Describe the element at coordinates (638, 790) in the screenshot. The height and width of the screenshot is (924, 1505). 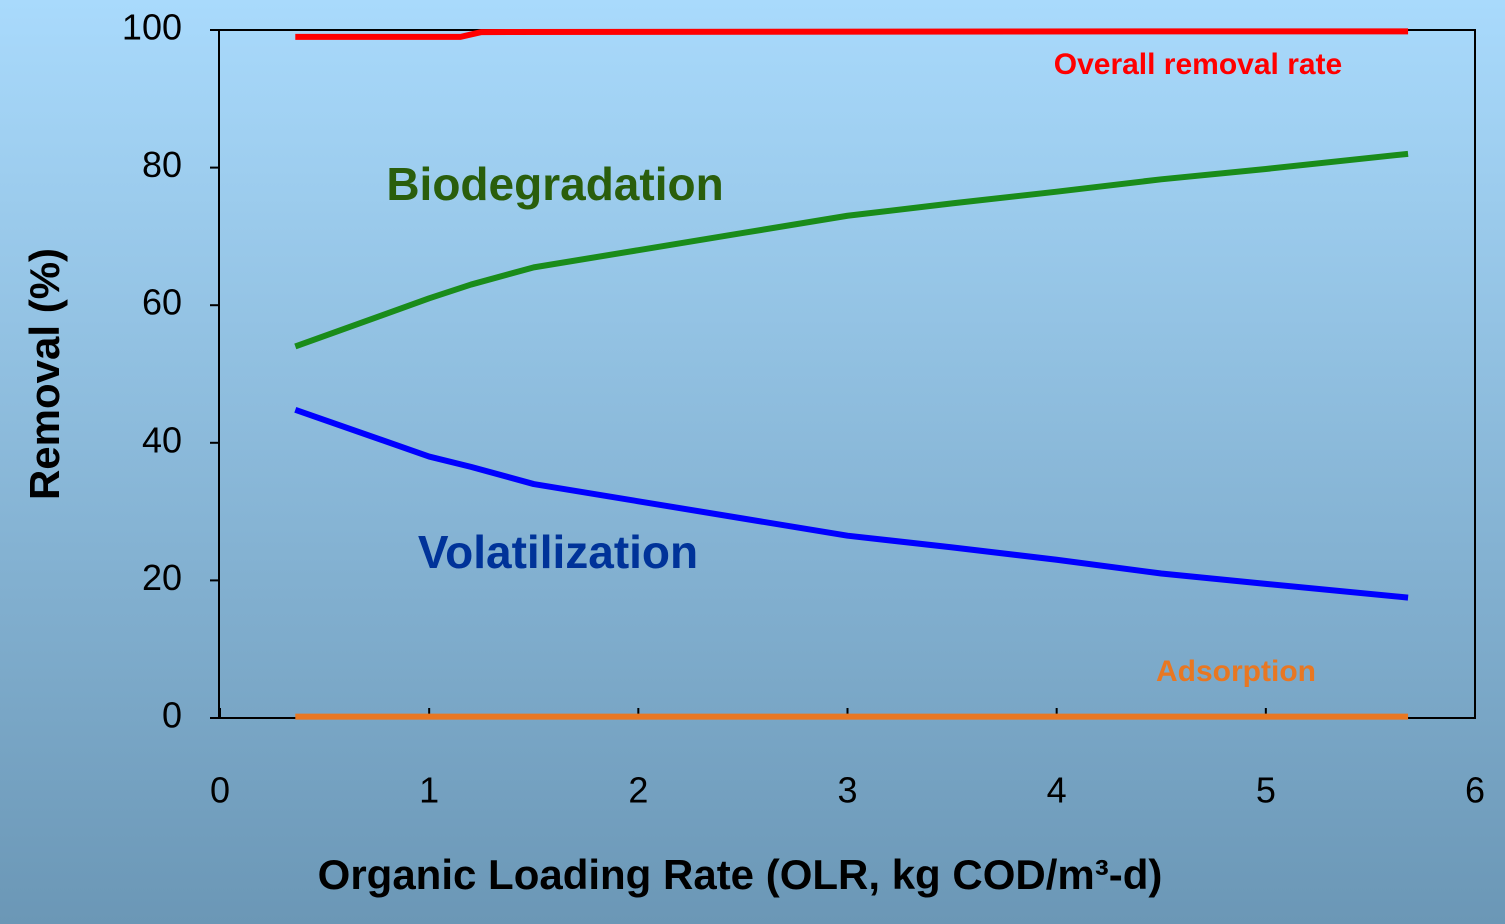
I see `x-tick-label: 2` at that location.